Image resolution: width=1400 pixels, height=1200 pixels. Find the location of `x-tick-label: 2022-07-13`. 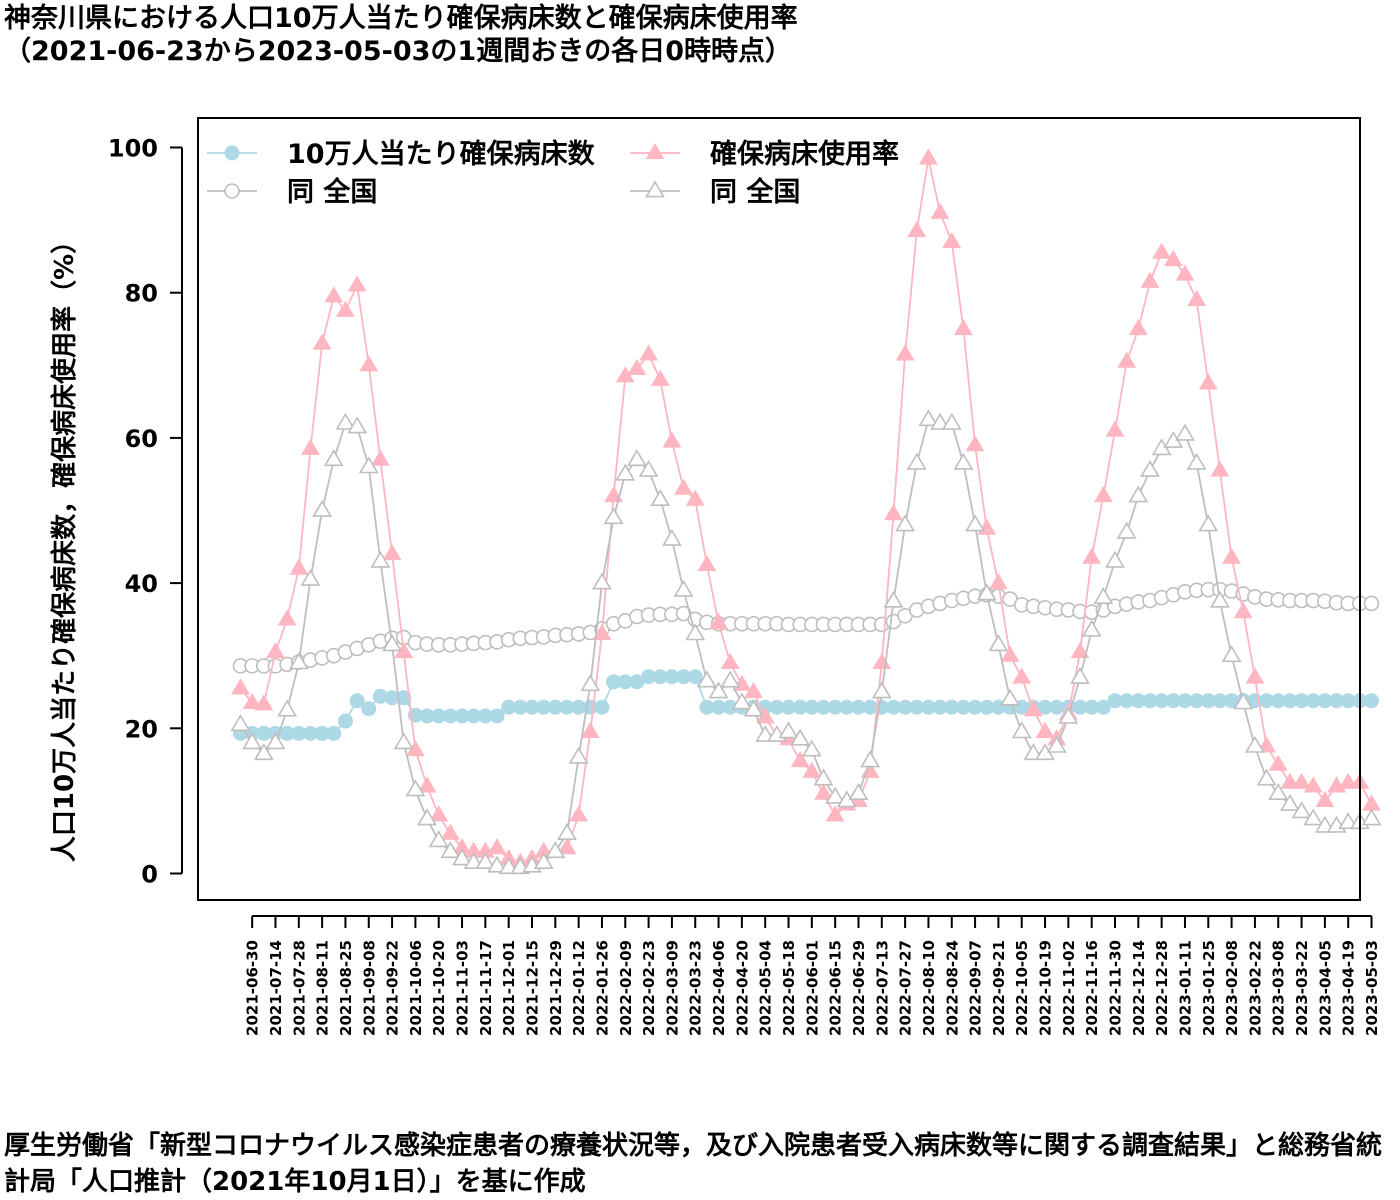

x-tick-label: 2022-07-13 is located at coordinates (882, 988).